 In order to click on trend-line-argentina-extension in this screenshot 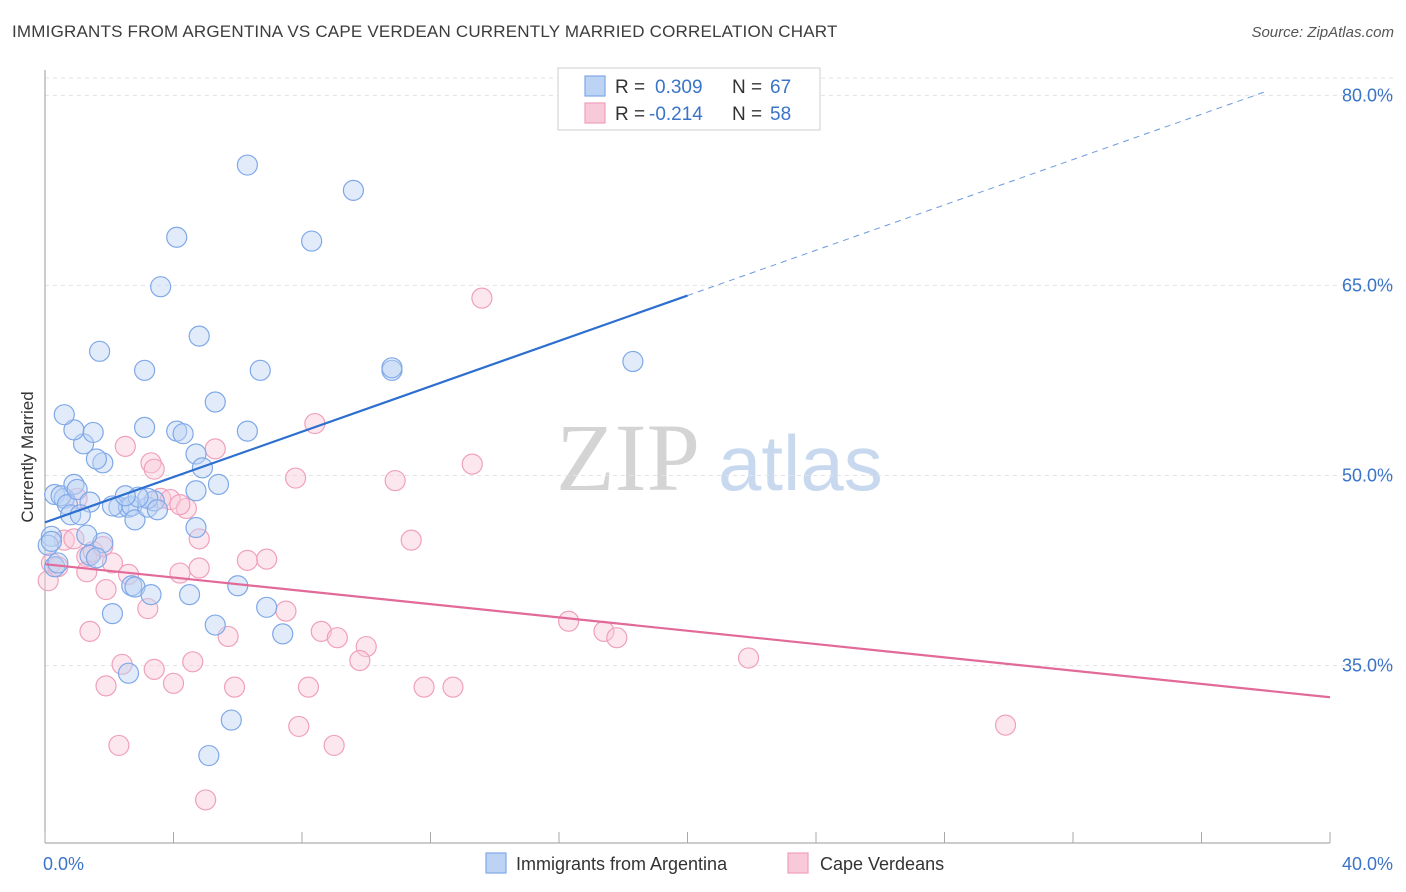, I will do `click(976, 194)`.